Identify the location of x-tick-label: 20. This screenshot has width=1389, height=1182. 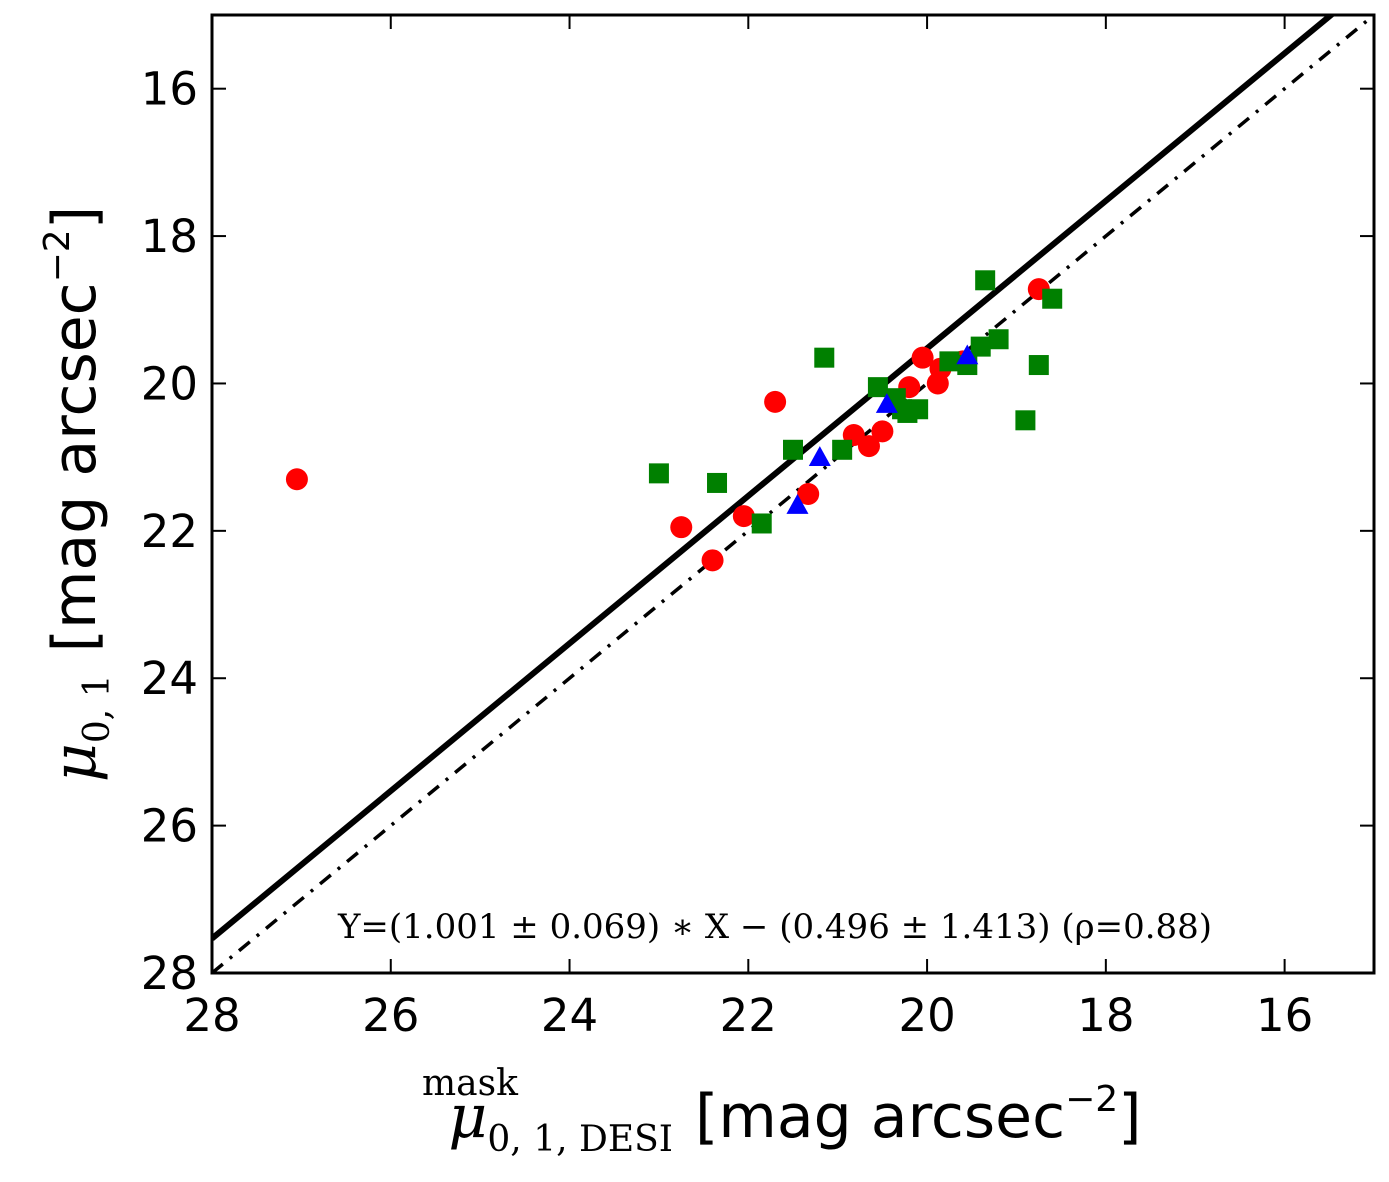
(926, 1015).